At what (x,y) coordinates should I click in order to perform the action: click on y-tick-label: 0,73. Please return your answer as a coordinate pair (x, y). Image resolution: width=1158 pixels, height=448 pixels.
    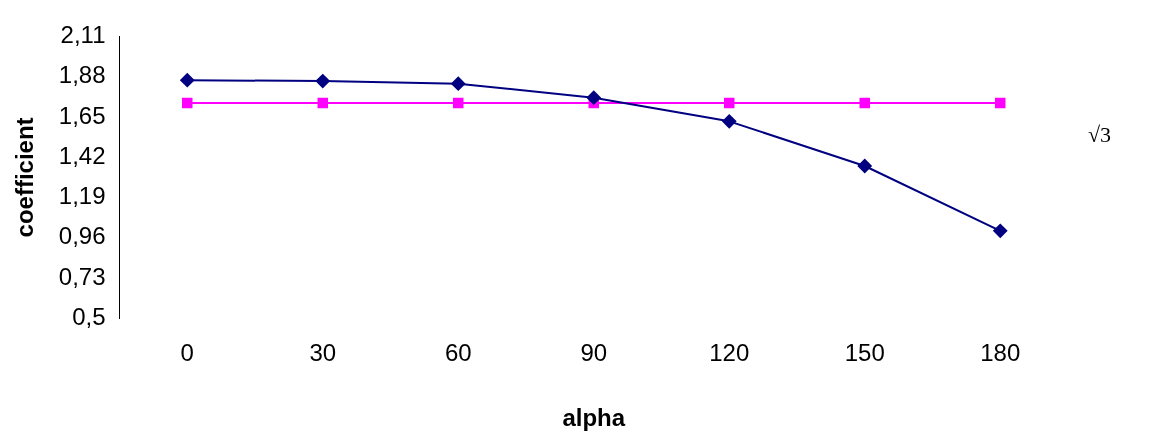
    Looking at the image, I should click on (82, 276).